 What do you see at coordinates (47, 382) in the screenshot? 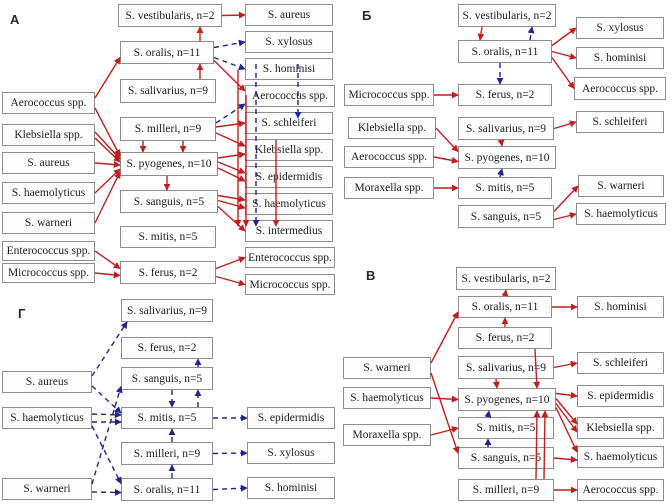
I see `node-g-l_aureus: S. aureus` at bounding box center [47, 382].